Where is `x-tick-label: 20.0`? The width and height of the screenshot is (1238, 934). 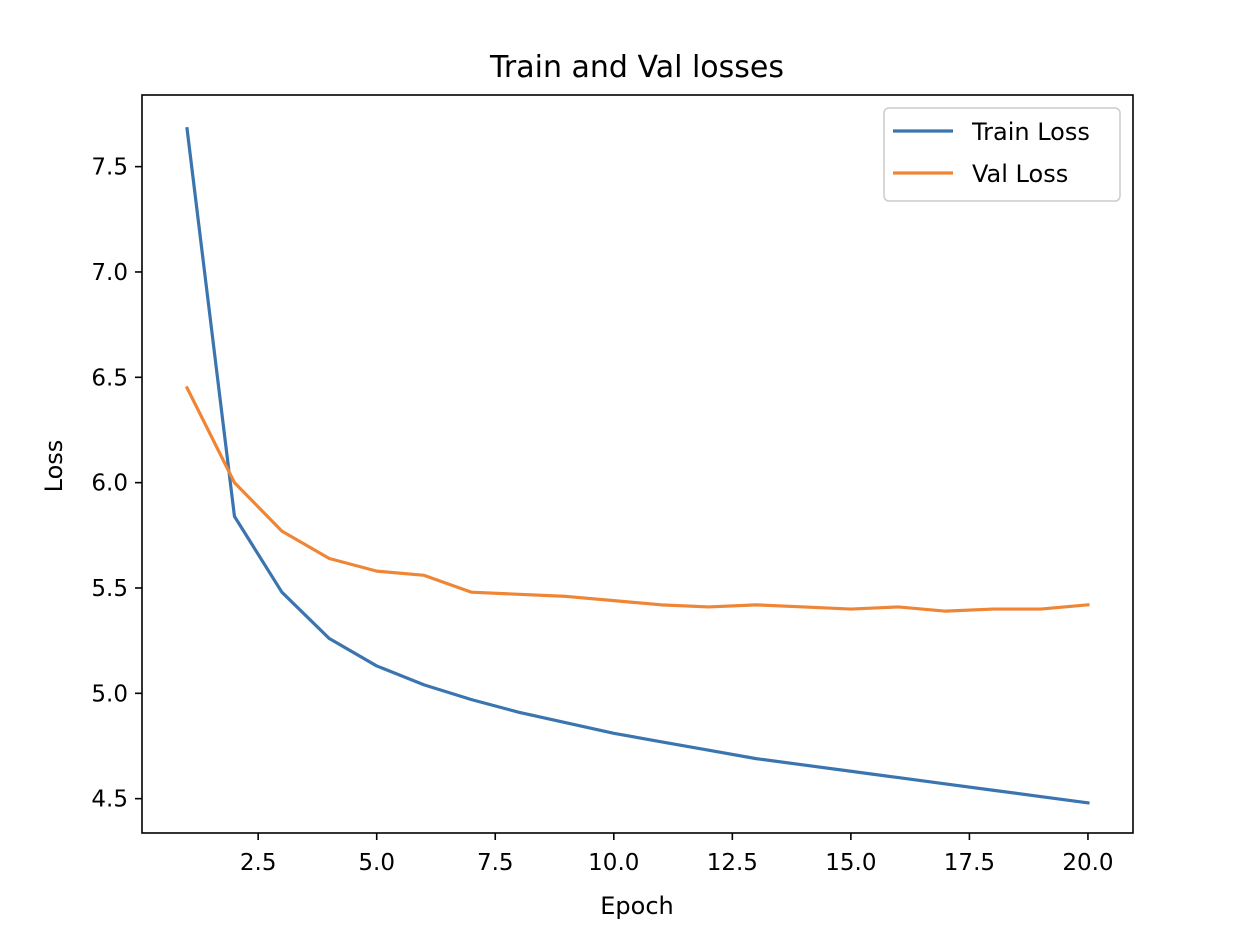
x-tick-label: 20.0 is located at coordinates (1087, 863).